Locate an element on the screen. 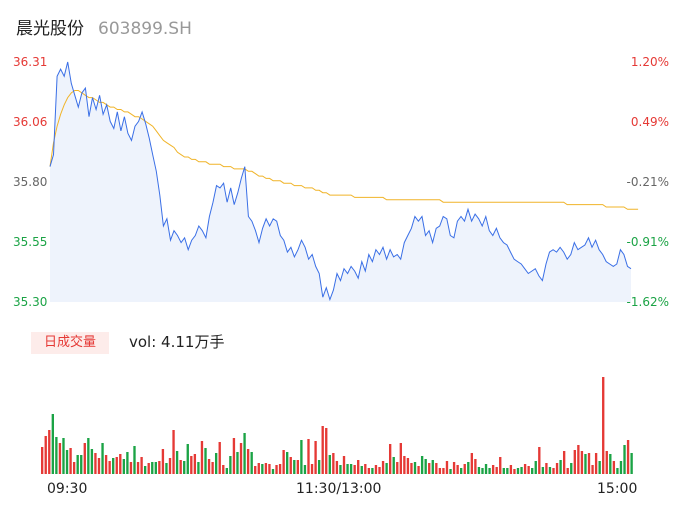 The height and width of the screenshot is (524, 686). time-tick-close: 15:00 is located at coordinates (617, 489).